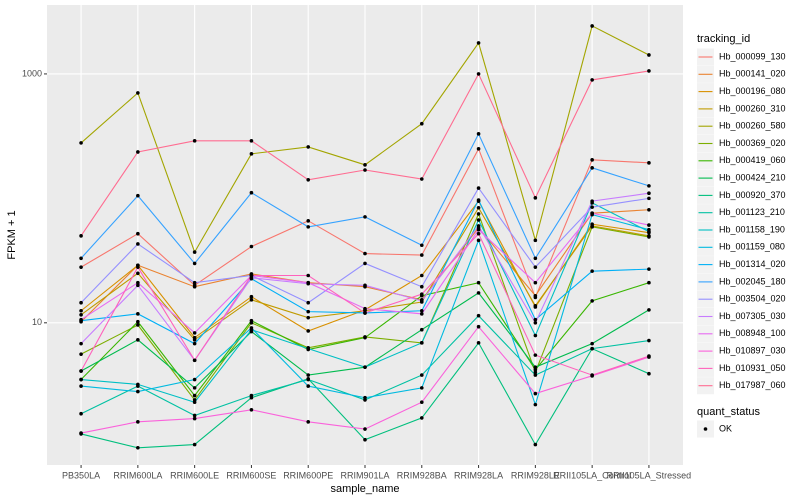  Describe the element at coordinates (728, 412) in the screenshot. I see `shape-legend-title: quant_status` at that location.